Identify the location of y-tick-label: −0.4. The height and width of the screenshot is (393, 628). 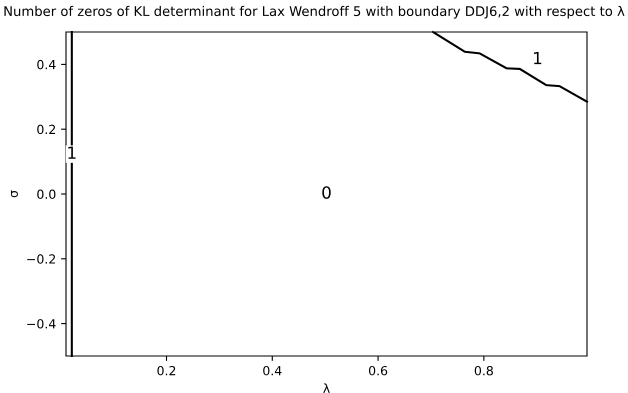
(41, 324).